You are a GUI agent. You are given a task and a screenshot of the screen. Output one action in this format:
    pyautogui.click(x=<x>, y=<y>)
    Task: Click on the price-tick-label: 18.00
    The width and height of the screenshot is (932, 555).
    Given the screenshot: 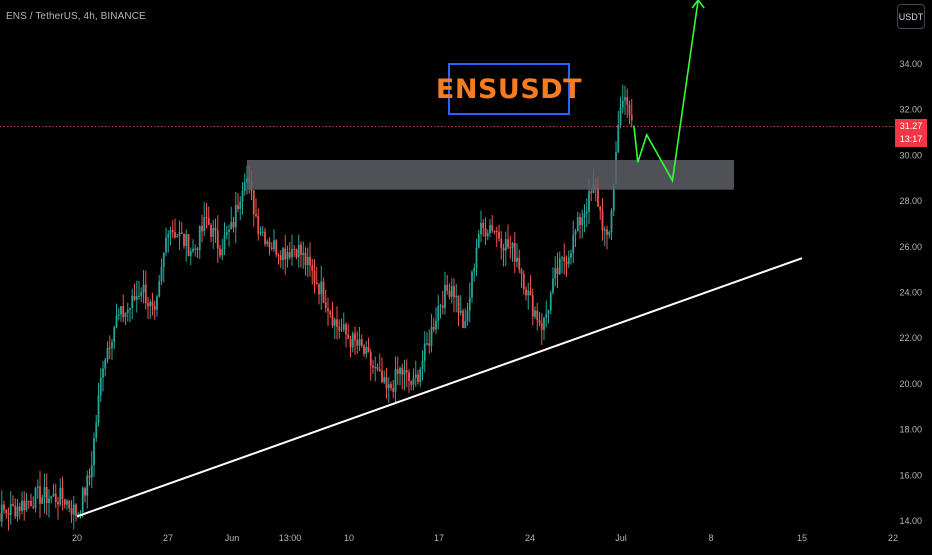 What is the action you would take?
    pyautogui.click(x=910, y=430)
    